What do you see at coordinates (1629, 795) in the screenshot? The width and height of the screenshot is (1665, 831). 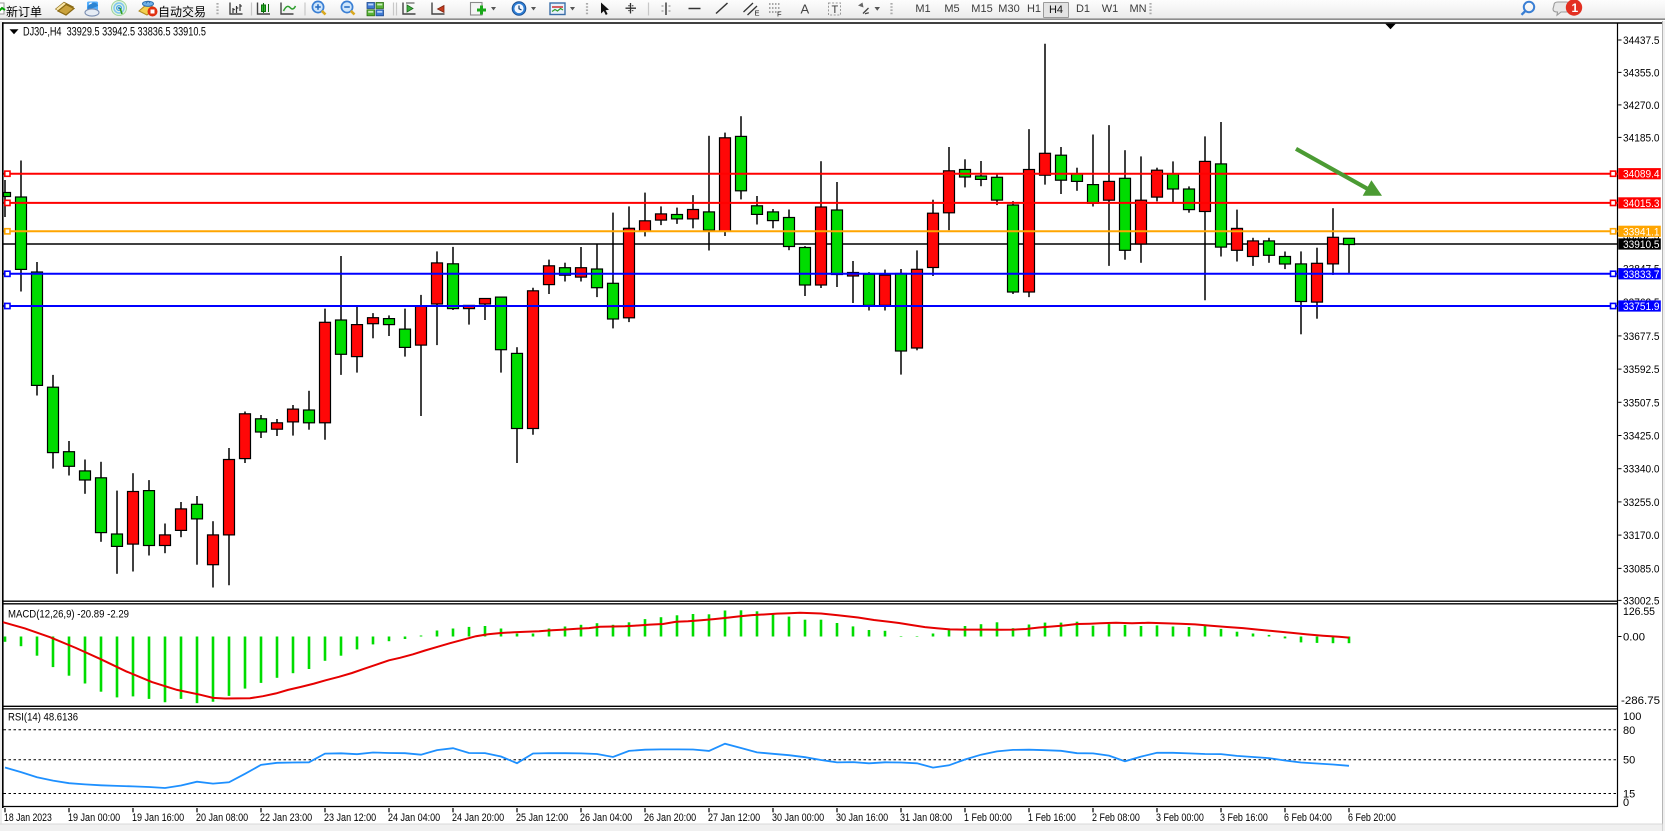 I see `svg-text: 15` at bounding box center [1629, 795].